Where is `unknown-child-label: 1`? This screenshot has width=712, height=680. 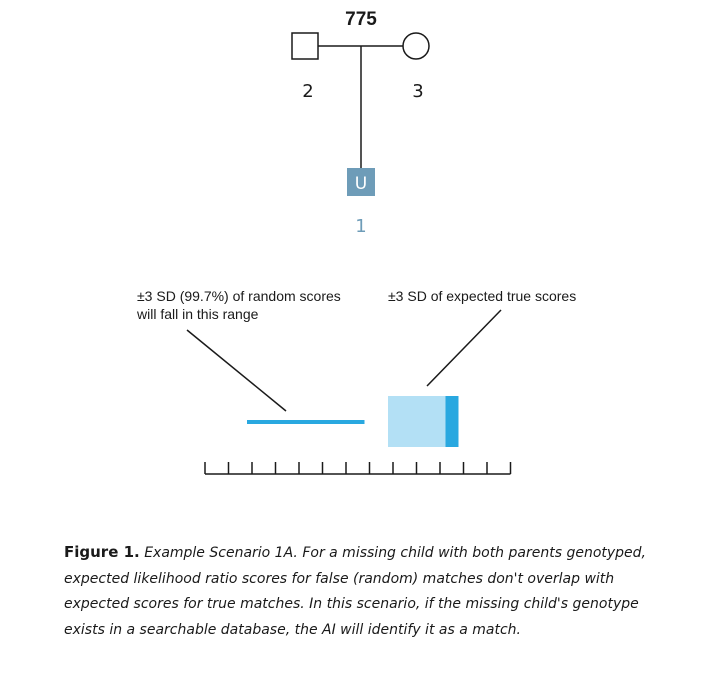 unknown-child-label: 1 is located at coordinates (360, 226).